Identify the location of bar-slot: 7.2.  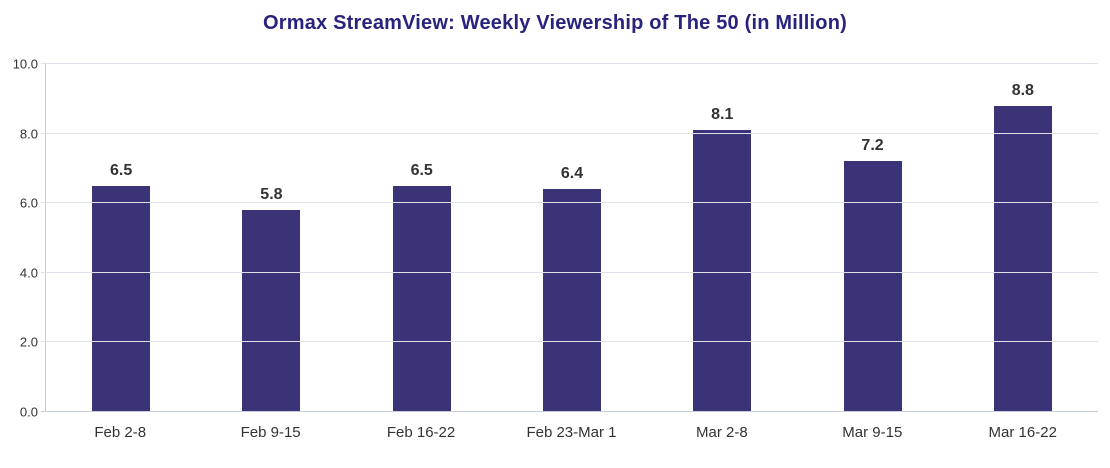
(872, 238).